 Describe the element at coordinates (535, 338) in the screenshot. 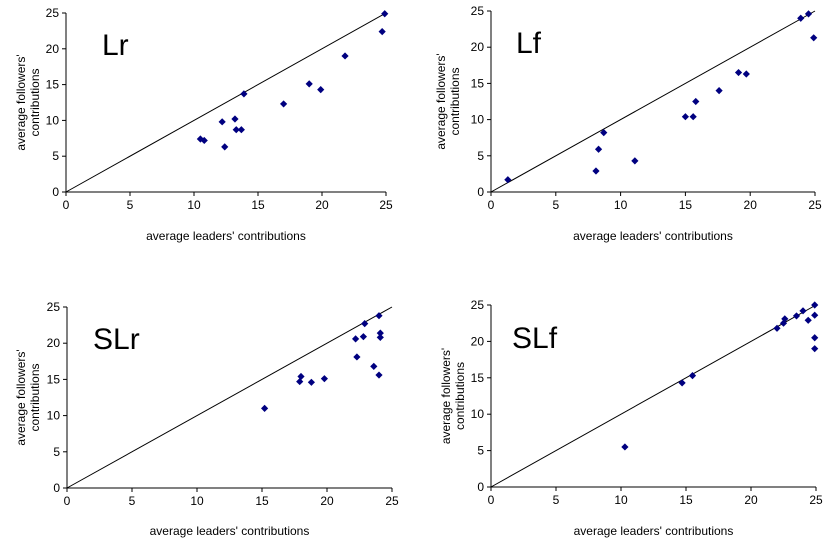

I see `panel-label: SLf` at that location.